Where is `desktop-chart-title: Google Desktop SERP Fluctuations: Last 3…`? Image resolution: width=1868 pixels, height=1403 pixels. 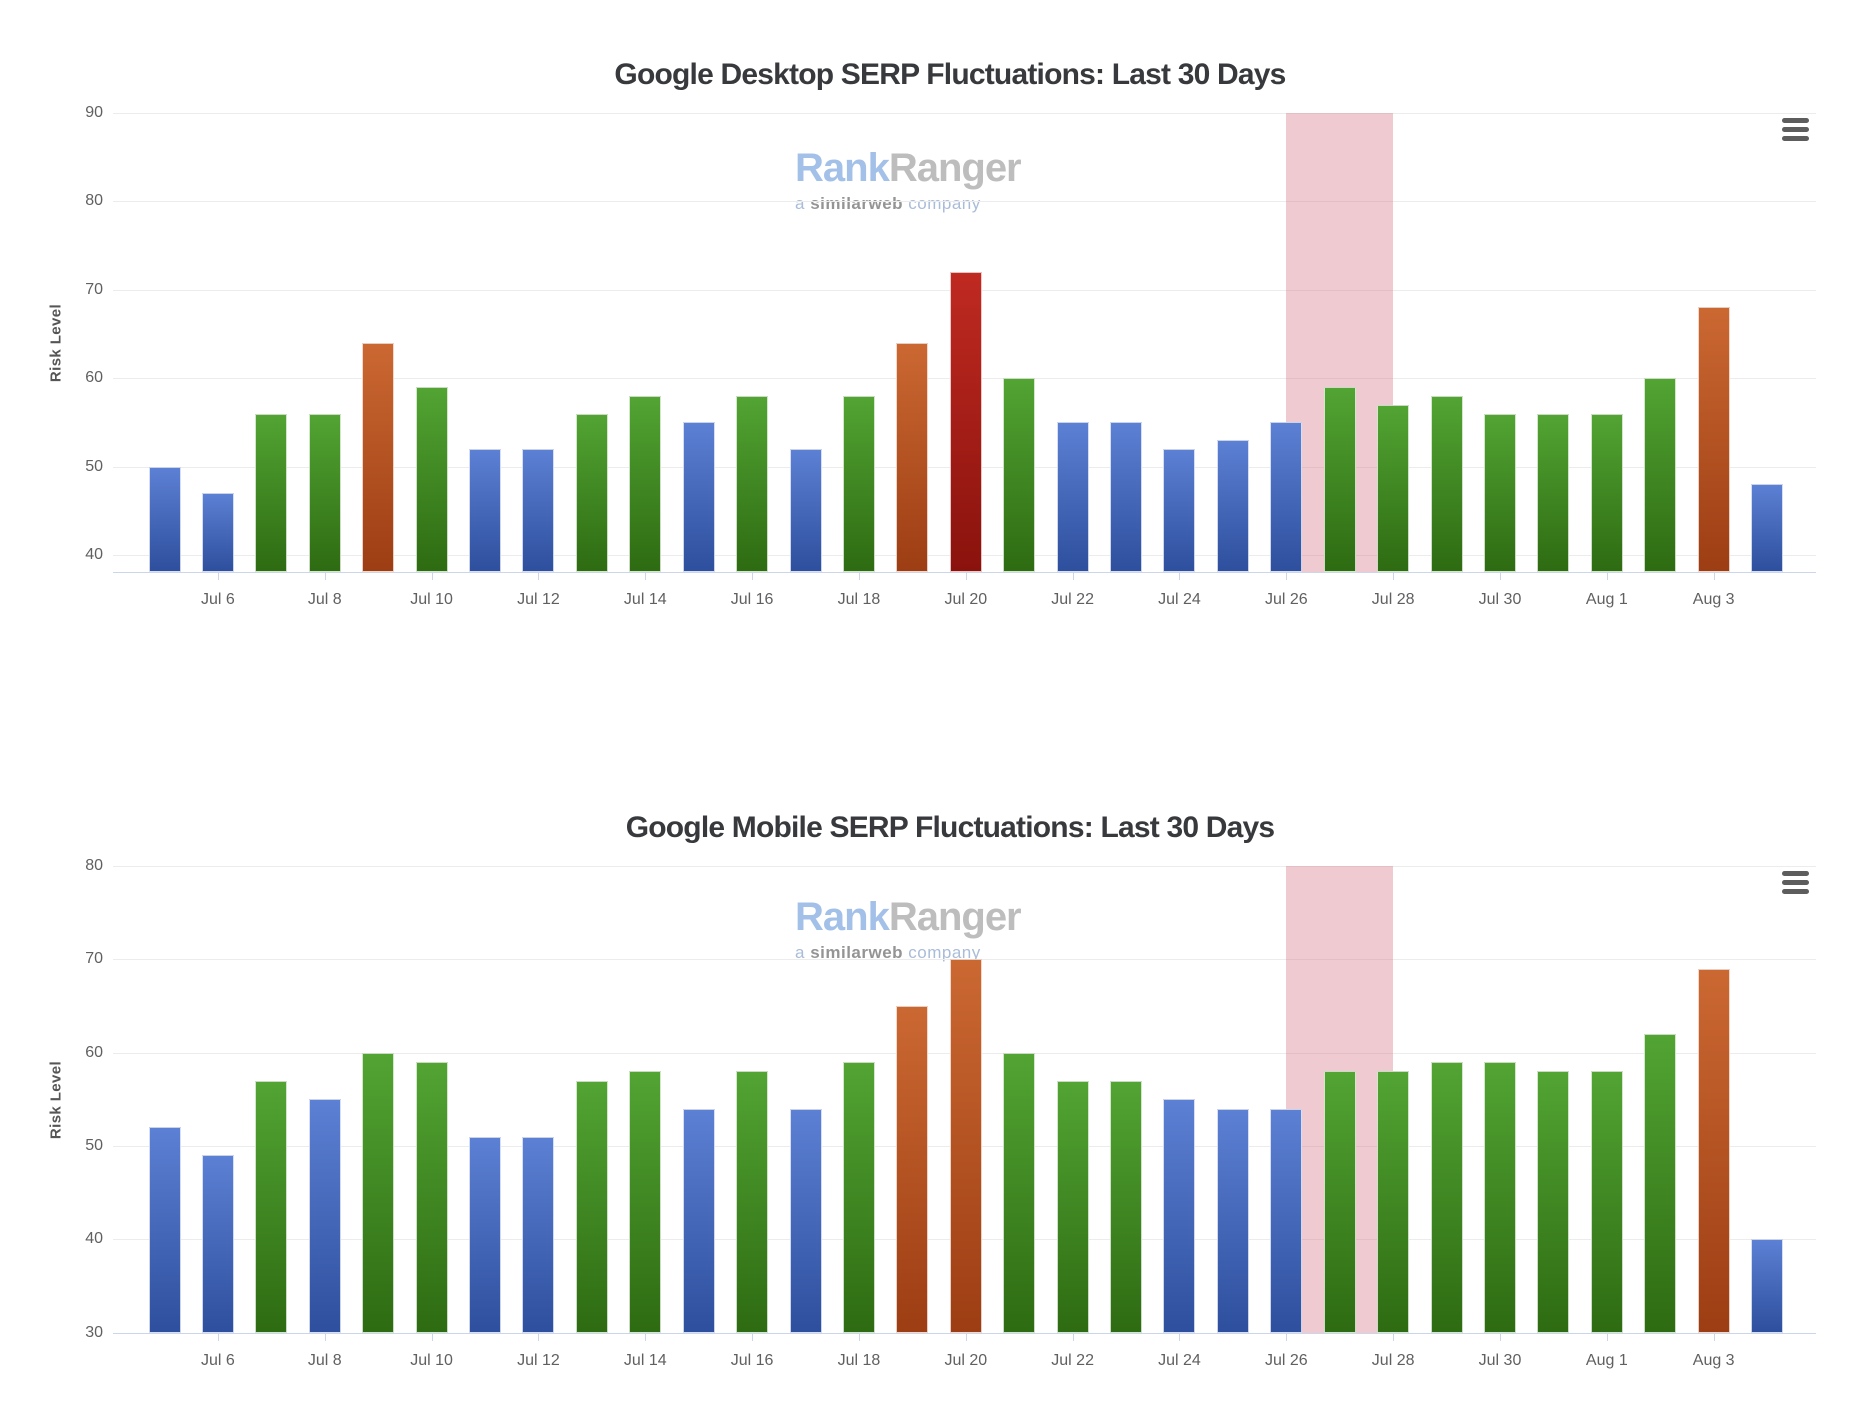 desktop-chart-title: Google Desktop SERP Fluctuations: Last 3… is located at coordinates (950, 74).